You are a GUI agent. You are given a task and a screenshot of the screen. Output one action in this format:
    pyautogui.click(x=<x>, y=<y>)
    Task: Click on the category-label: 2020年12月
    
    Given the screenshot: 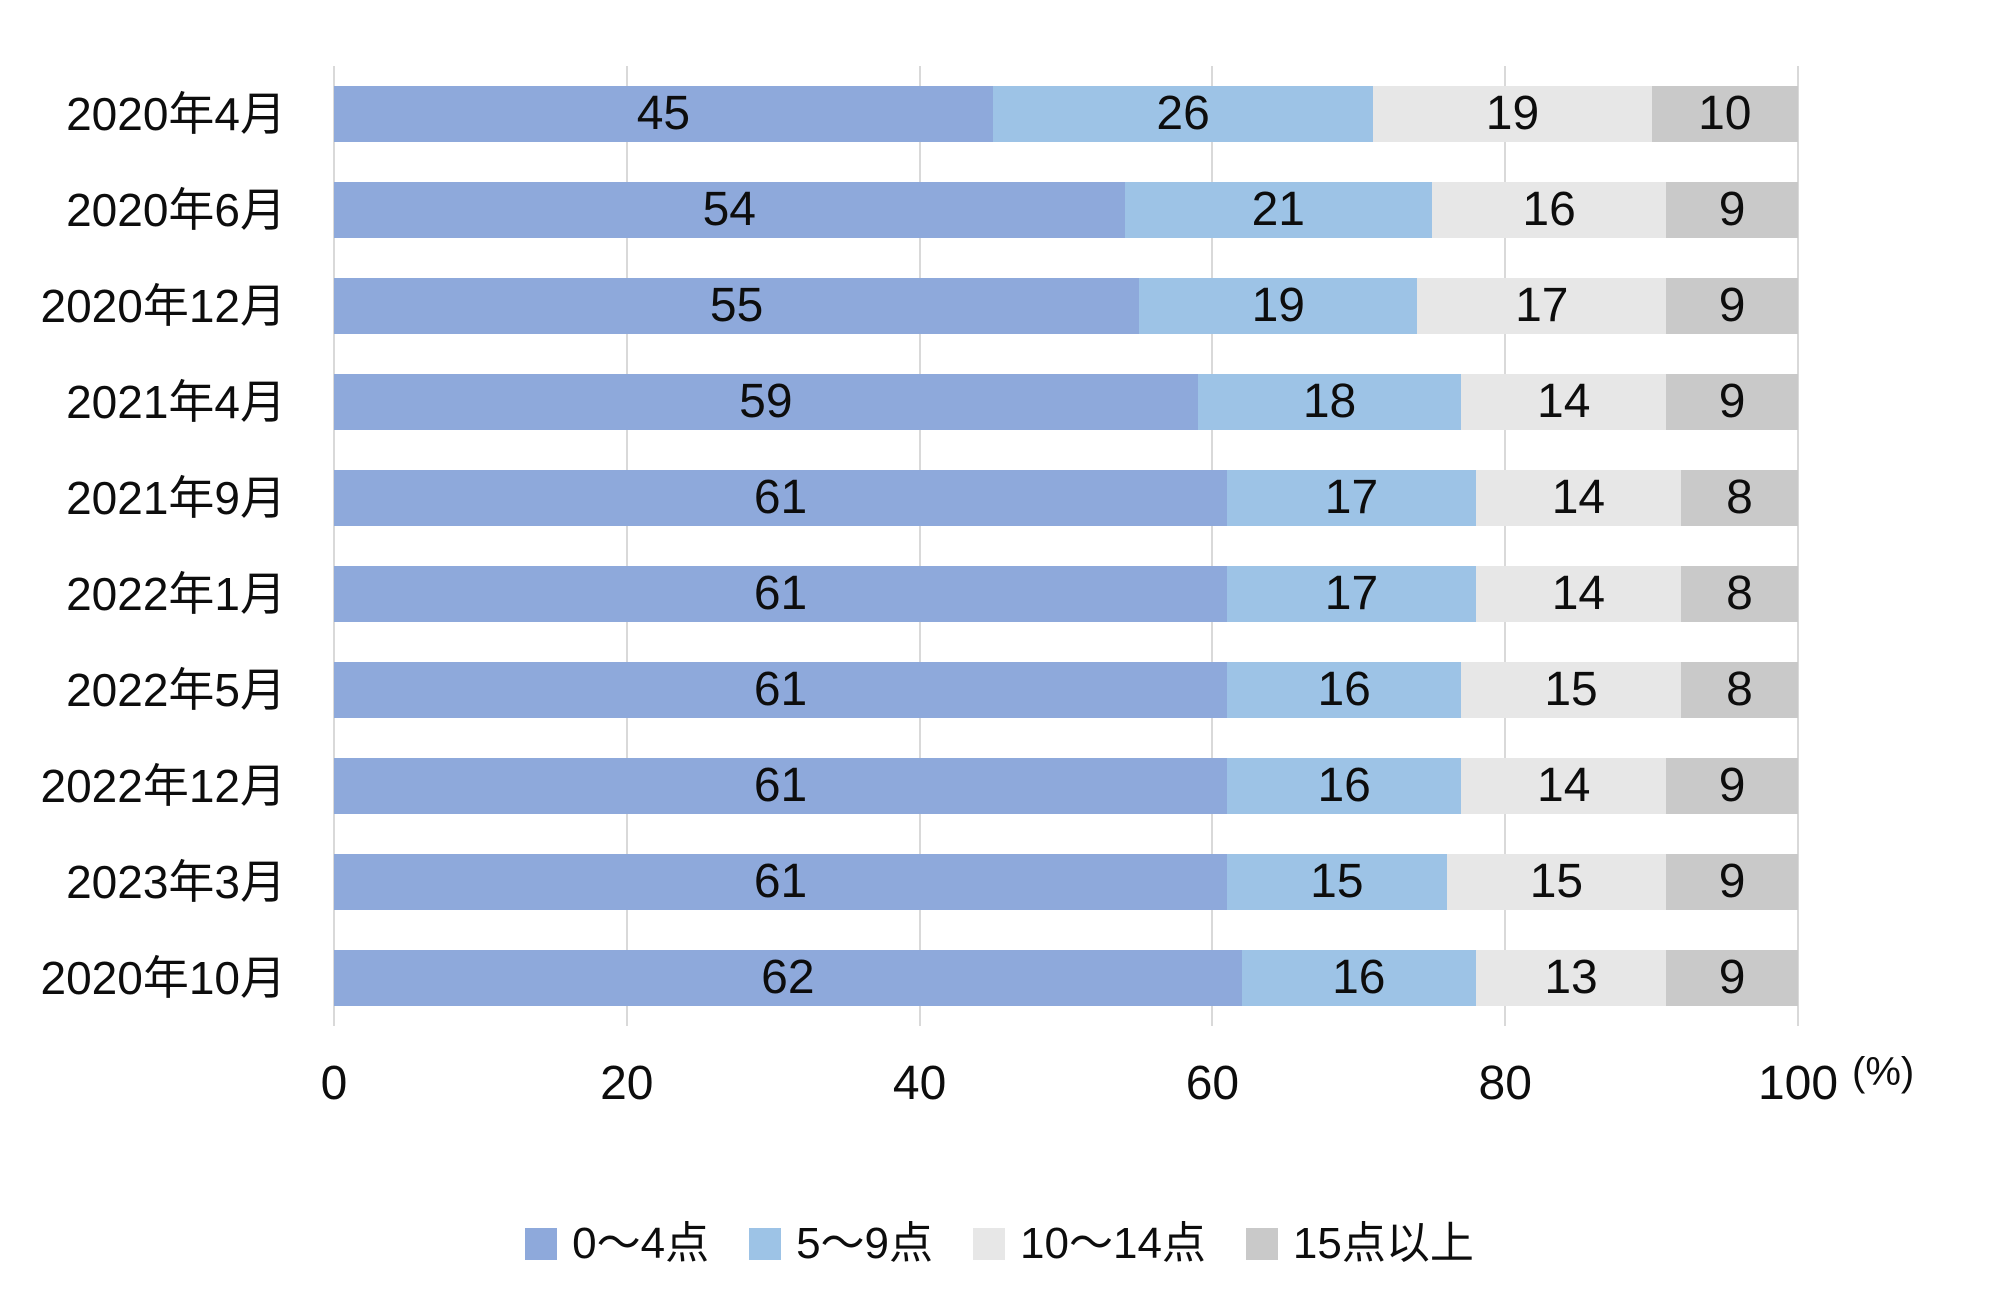 What is the action you would take?
    pyautogui.click(x=163, y=306)
    